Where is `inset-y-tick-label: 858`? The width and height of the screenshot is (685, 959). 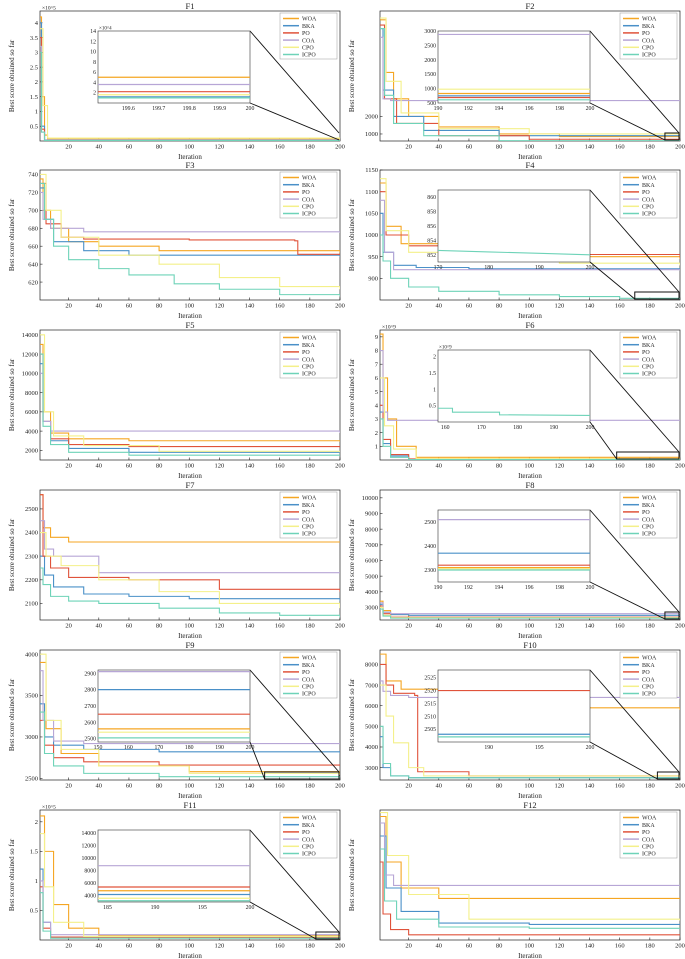
inset-y-tick-label: 858 is located at coordinates (431, 213).